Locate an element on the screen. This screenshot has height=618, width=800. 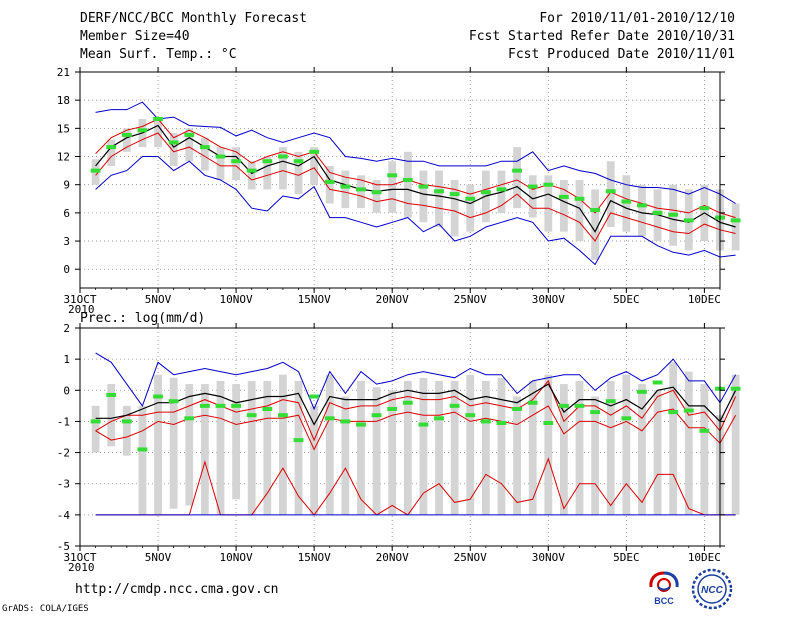
ncc-logo: NCC is located at coordinates (712, 589).